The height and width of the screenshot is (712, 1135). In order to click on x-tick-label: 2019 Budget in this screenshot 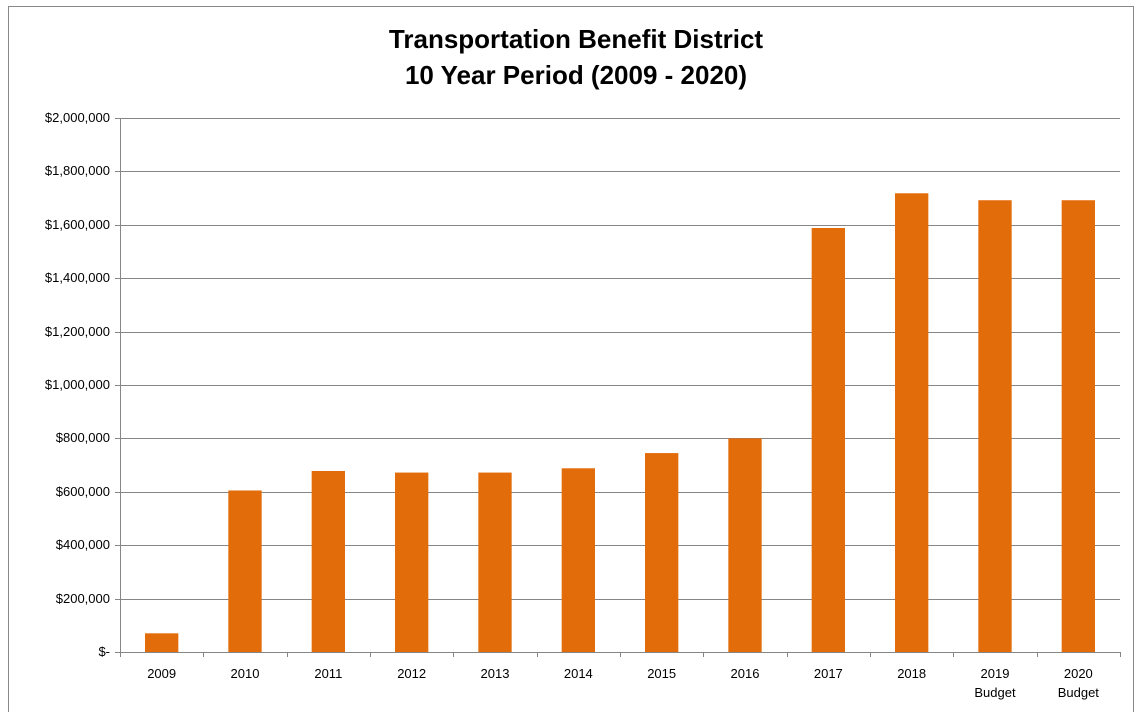, I will do `click(995, 683)`.